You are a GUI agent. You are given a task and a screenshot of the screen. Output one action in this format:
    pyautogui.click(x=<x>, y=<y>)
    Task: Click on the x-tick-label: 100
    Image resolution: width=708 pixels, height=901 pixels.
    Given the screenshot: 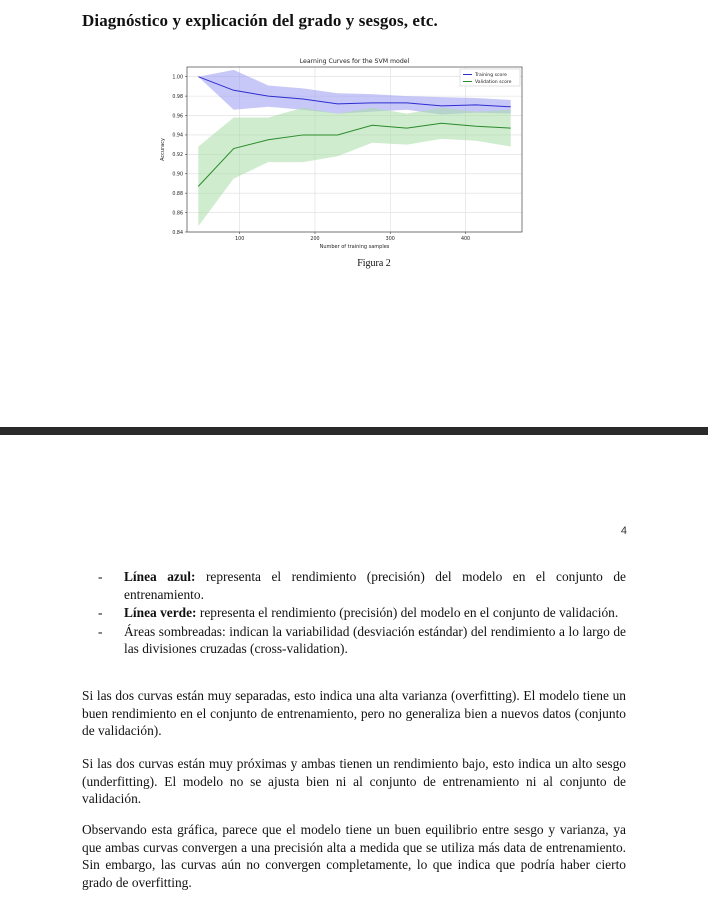 What is the action you would take?
    pyautogui.click(x=239, y=239)
    